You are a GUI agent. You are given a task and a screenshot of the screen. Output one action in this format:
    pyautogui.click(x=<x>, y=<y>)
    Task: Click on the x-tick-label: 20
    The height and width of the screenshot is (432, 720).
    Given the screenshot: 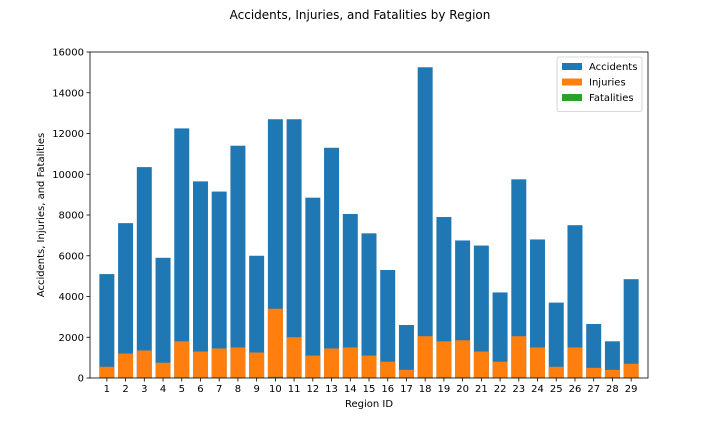 What is the action you would take?
    pyautogui.click(x=462, y=389)
    